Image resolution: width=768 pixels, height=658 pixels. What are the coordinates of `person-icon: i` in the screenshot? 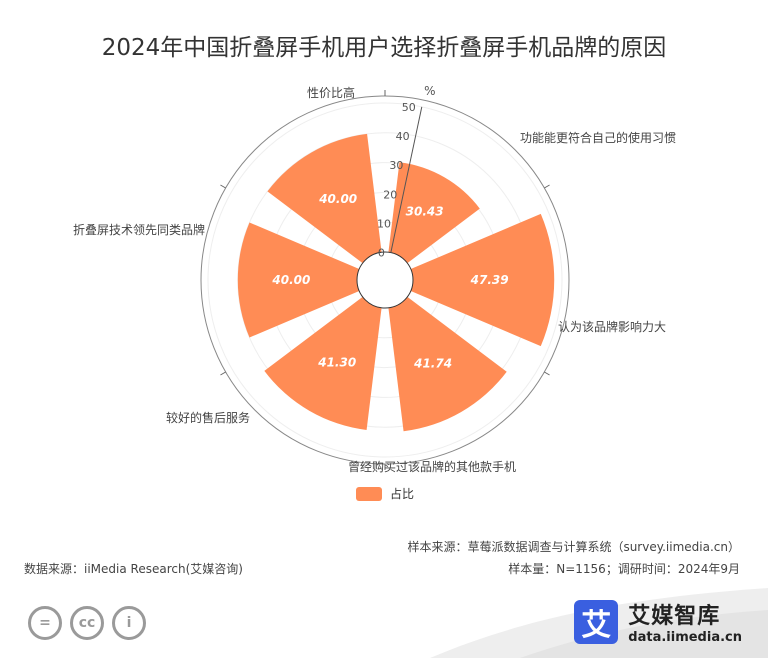 It's located at (129, 623).